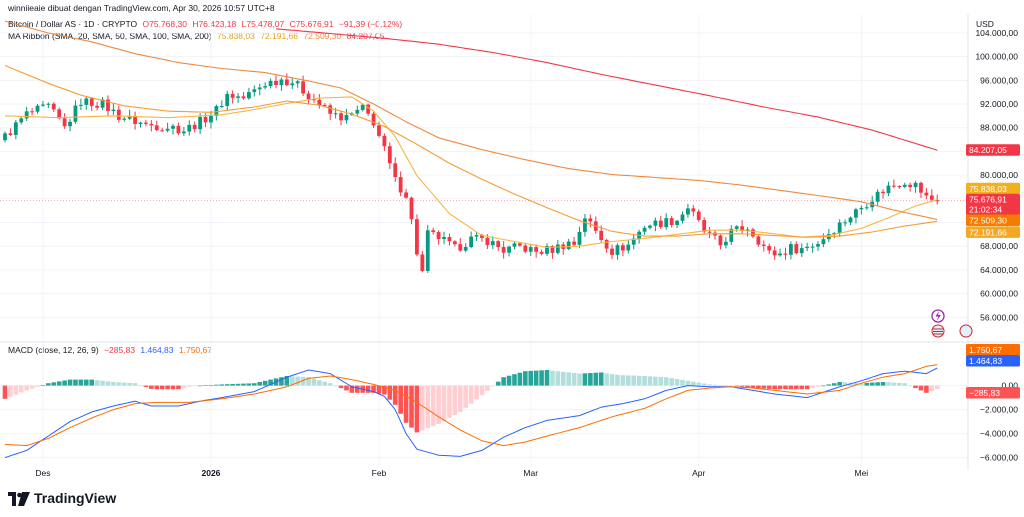 This screenshot has height=517, width=1024. I want to click on x-tick-label: Des, so click(42, 473).